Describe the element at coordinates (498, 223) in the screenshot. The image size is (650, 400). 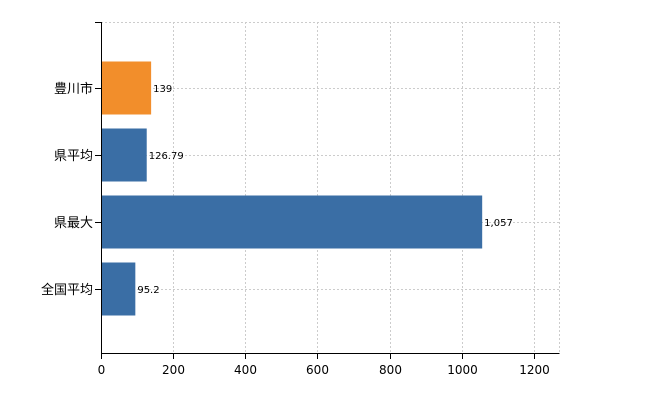
I see `data-label: 1,057` at that location.